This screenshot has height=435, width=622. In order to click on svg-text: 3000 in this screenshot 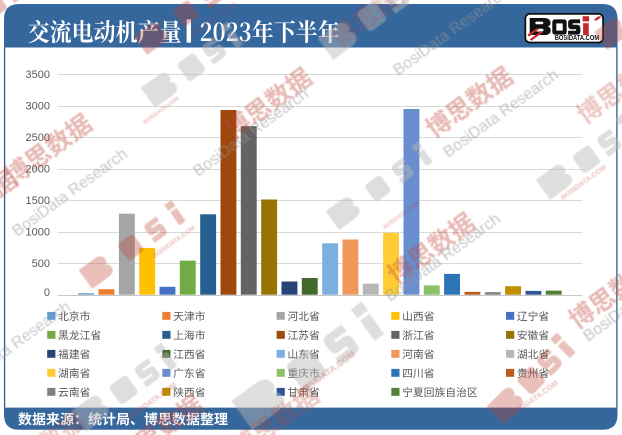, I will do `click(38, 107)`.